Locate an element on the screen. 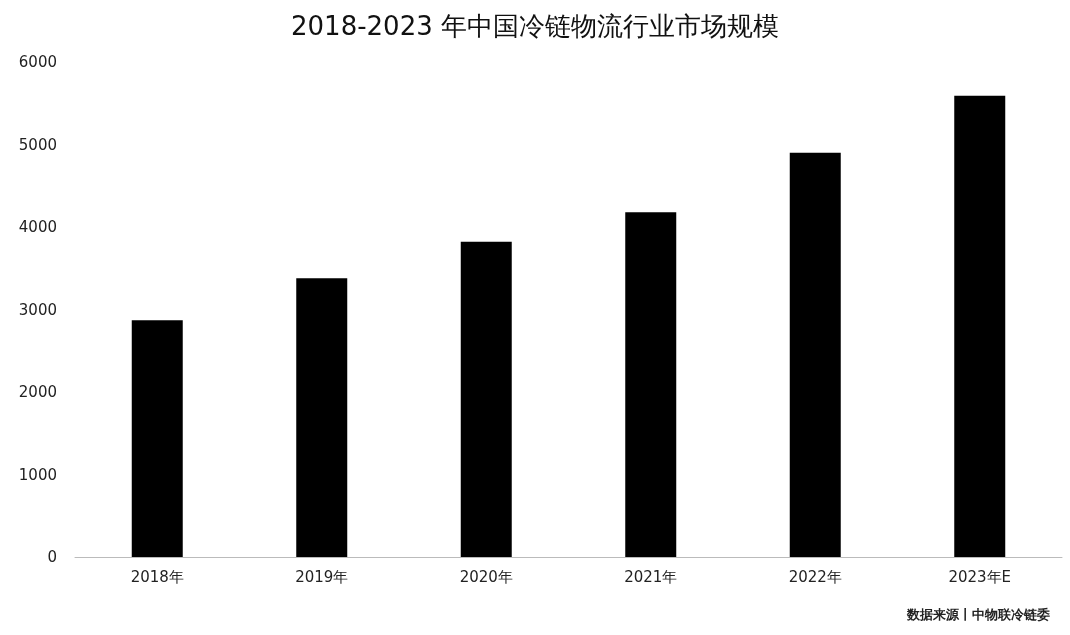  y-tick-label: 5000 is located at coordinates (37, 144).